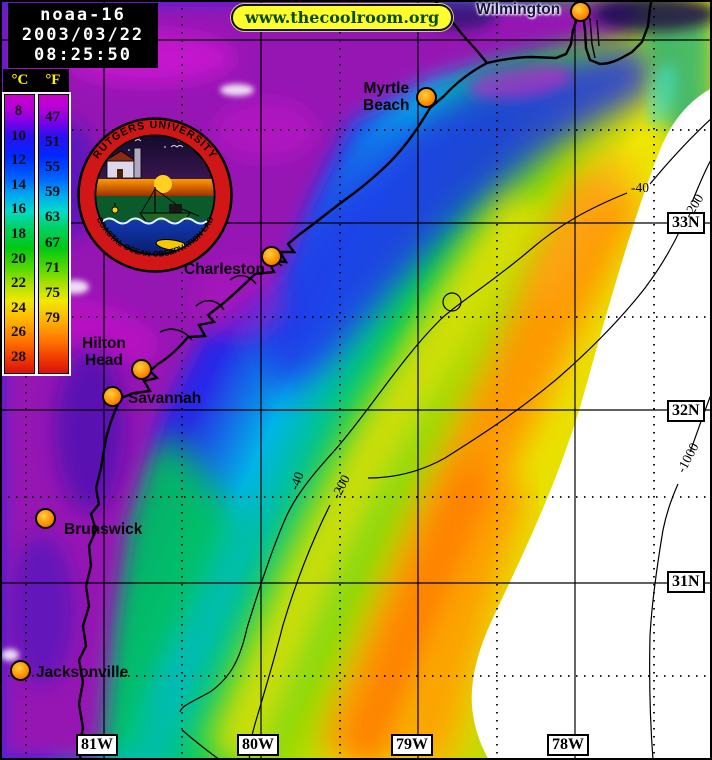 Image resolution: width=712 pixels, height=760 pixels. Describe the element at coordinates (103, 529) in the screenshot. I see `city-label-brunswick: Brunswick` at that location.